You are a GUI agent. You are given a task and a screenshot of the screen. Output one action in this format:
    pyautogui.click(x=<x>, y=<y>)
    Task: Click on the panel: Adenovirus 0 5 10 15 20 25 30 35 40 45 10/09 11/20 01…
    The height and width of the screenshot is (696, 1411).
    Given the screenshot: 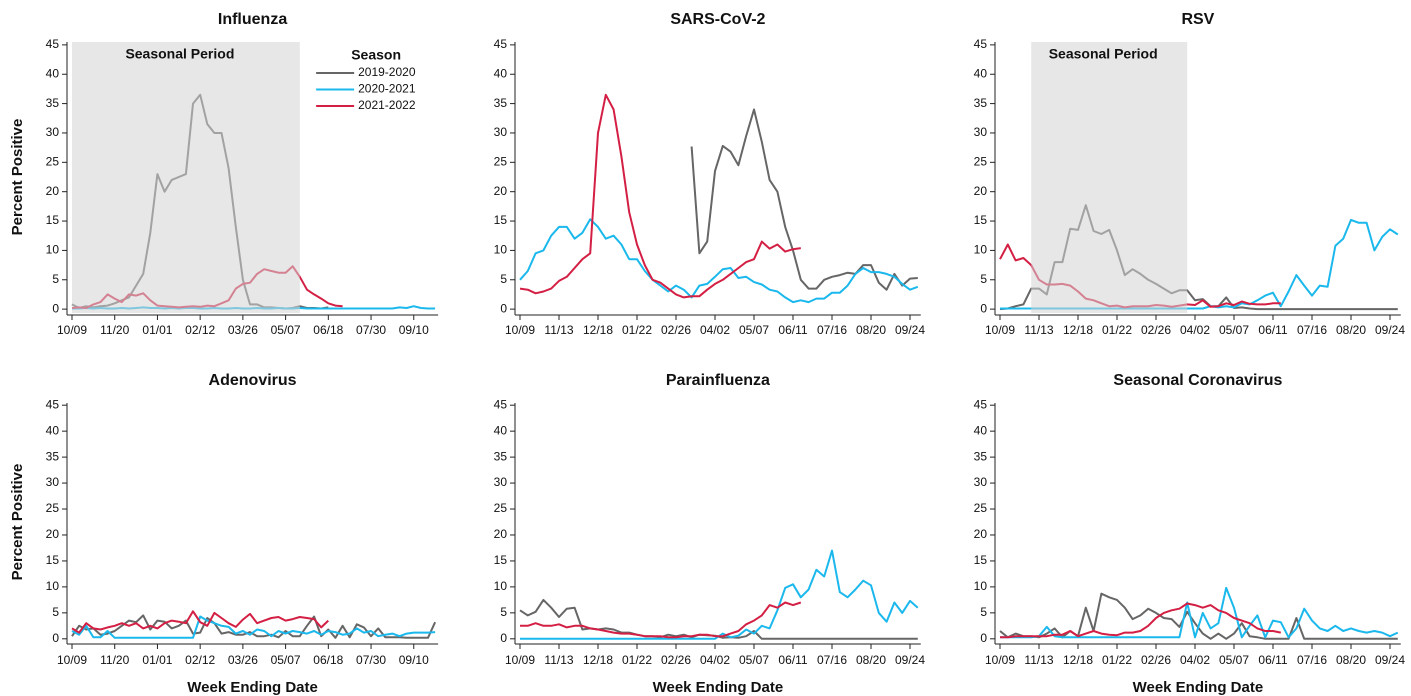 What is the action you would take?
    pyautogui.click(x=224, y=534)
    